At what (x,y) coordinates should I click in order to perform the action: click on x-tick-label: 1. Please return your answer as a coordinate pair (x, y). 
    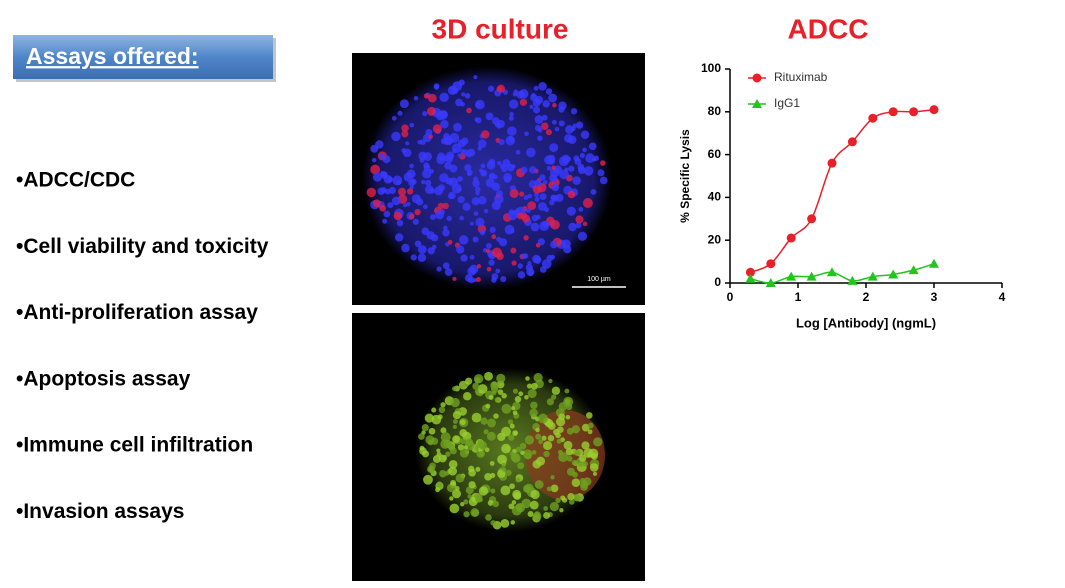
    Looking at the image, I should click on (798, 297).